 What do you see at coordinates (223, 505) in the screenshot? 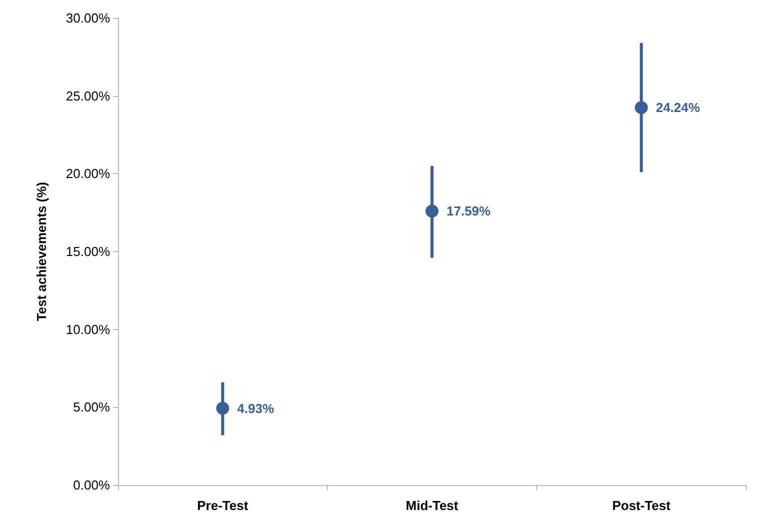
I see `x-tick-label: Pre-Test` at bounding box center [223, 505].